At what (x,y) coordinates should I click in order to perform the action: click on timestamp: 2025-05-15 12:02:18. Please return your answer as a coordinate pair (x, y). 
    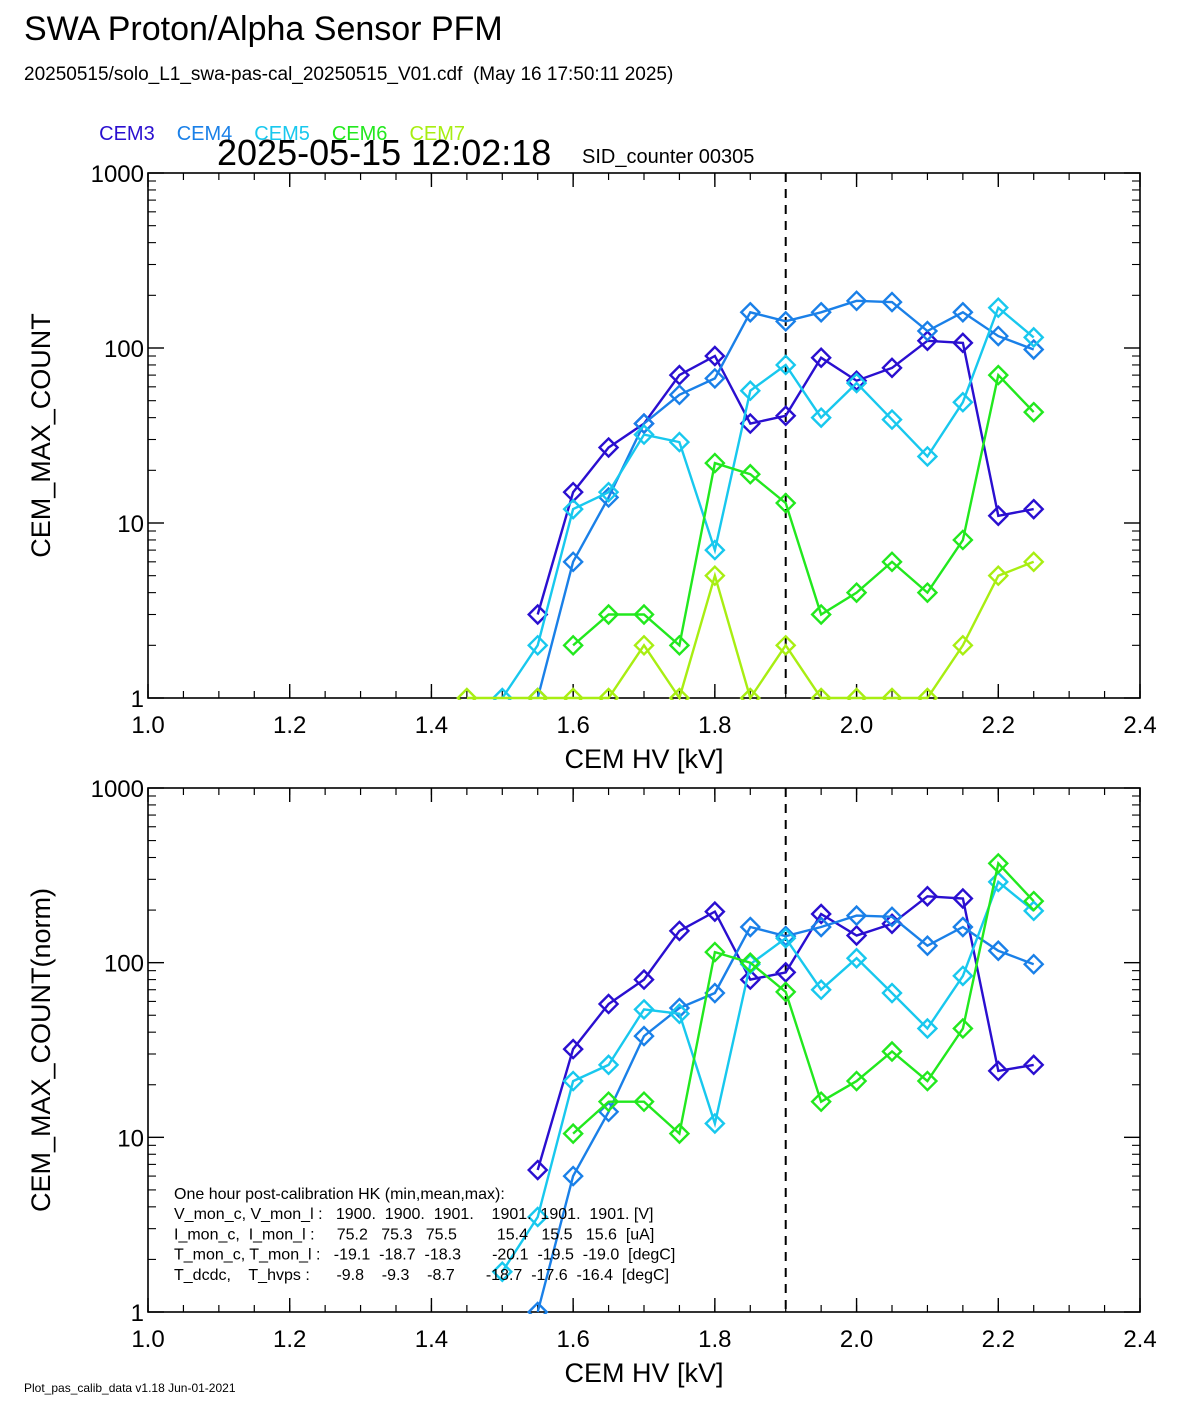
    Looking at the image, I should click on (384, 152).